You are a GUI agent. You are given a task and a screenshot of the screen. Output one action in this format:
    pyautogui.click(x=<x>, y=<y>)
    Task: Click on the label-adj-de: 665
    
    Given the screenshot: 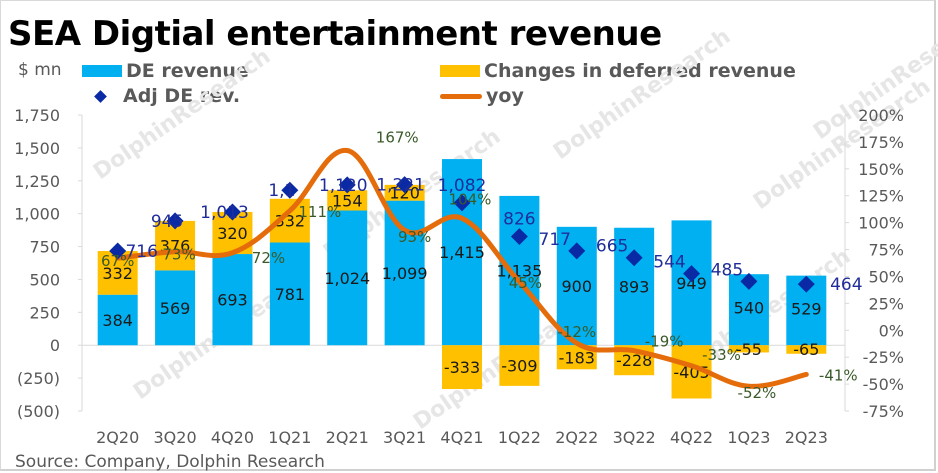 What is the action you would take?
    pyautogui.click(x=612, y=247)
    